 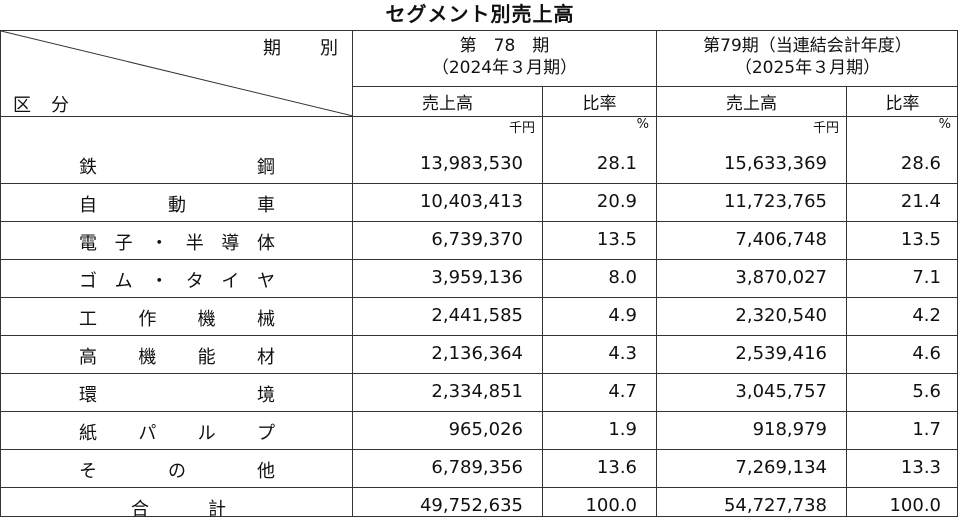 I want to click on ratio-79-value: 28.6, so click(x=920, y=163).